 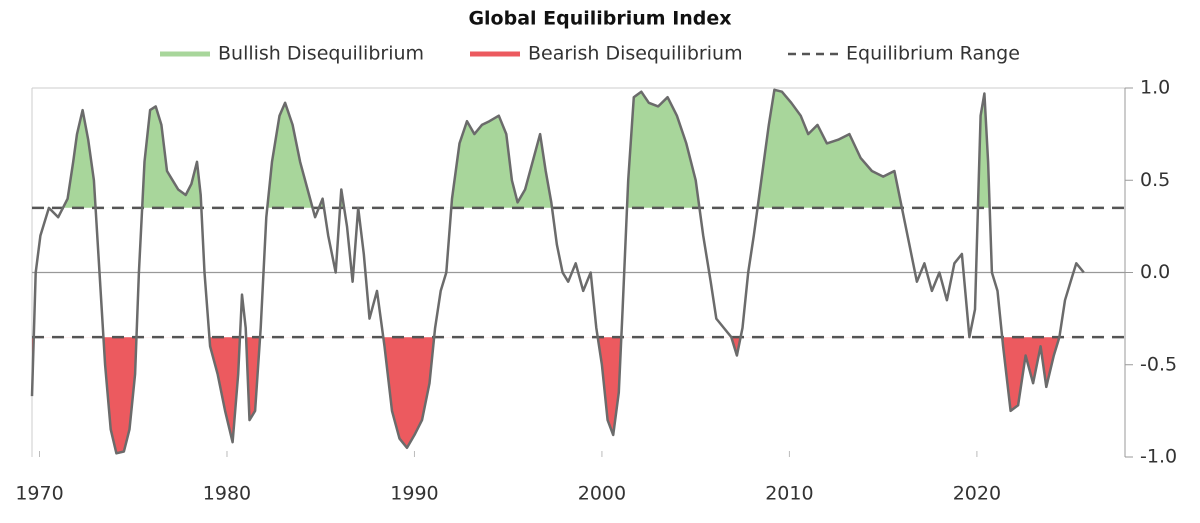 I want to click on y-tick-label: -0.5, so click(x=1158, y=364).